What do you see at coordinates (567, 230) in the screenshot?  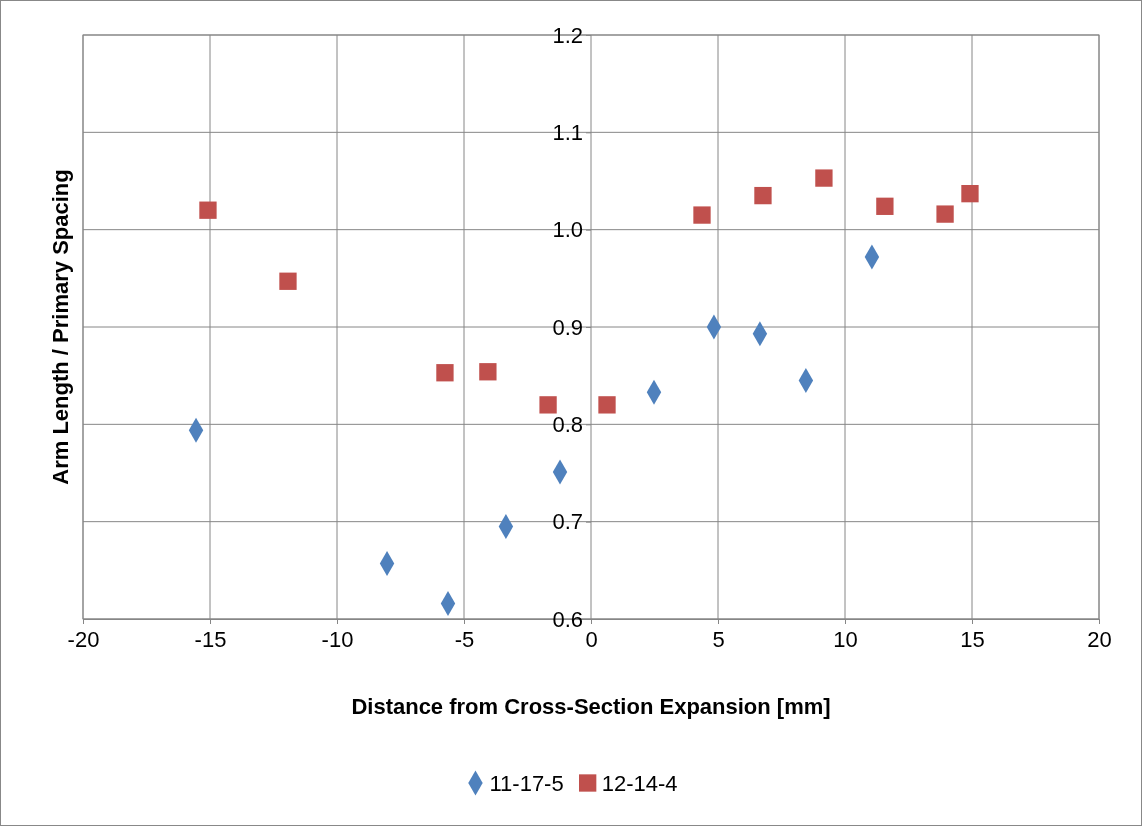 I see `y-tick-label: 1.0` at bounding box center [567, 230].